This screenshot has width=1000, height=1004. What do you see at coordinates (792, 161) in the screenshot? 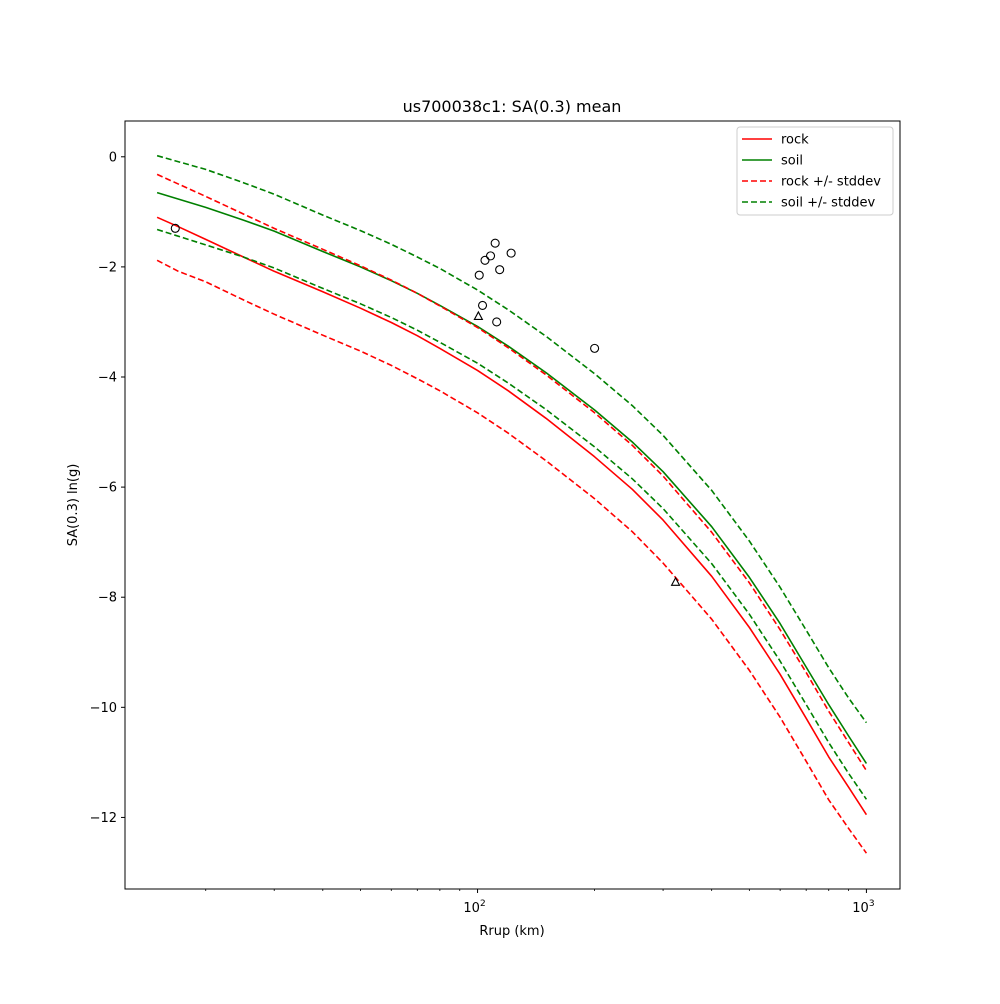
I see `legend-label: soil` at bounding box center [792, 161].